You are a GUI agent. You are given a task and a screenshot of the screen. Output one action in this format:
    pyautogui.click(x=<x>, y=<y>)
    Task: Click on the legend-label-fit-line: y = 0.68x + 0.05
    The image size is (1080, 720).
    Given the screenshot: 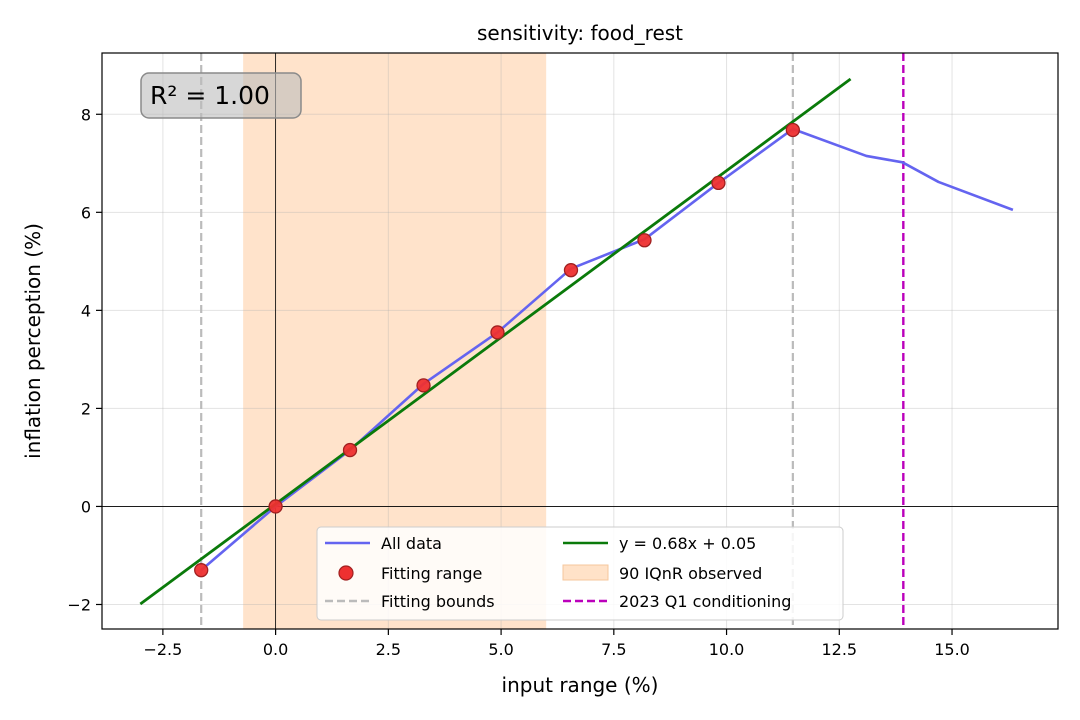 What is the action you would take?
    pyautogui.click(x=687, y=543)
    